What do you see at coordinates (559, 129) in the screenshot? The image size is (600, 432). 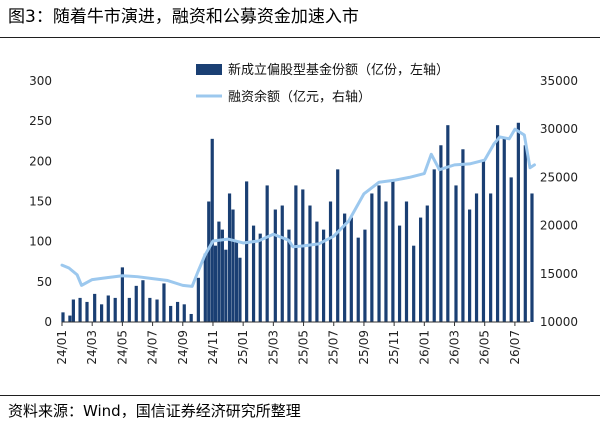 I see `right-tick-label-4: 30000` at bounding box center [559, 129].